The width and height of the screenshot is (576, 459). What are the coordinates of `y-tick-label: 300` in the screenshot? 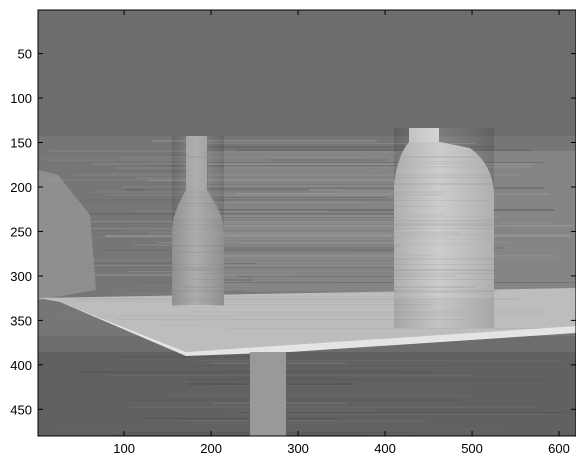 It's located at (21, 276).